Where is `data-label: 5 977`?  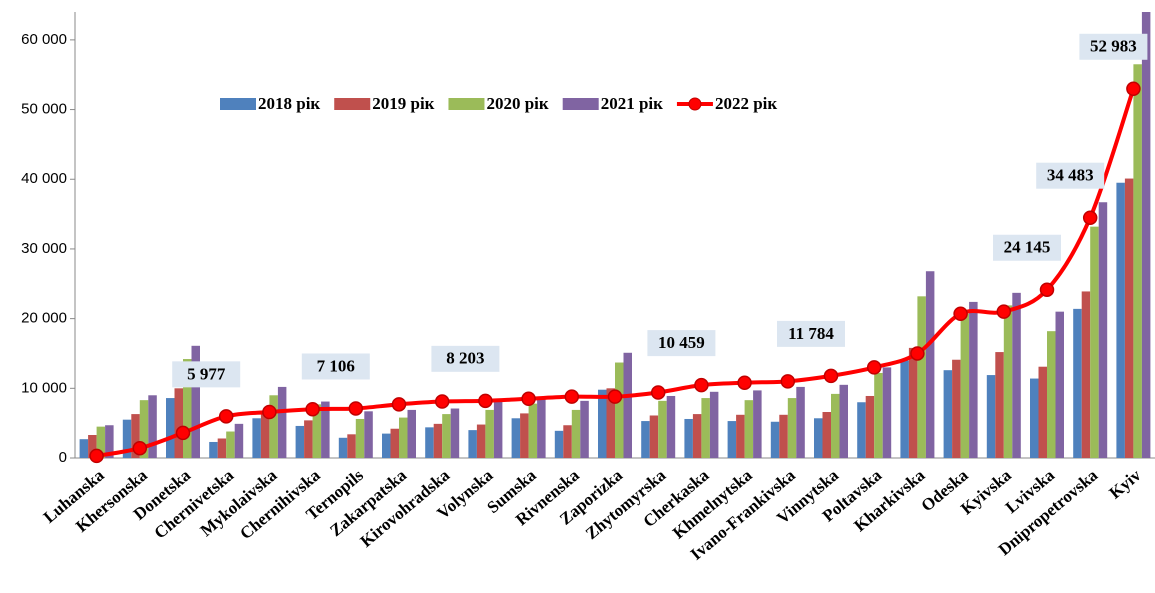 data-label: 5 977 is located at coordinates (206, 373).